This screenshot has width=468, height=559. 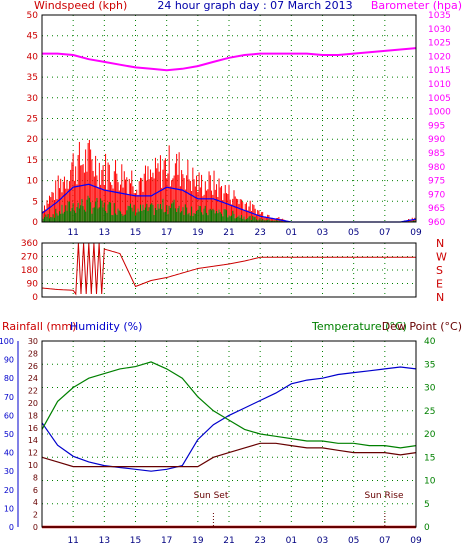 What do you see at coordinates (439, 99) in the screenshot?
I see `barometer-y-tick-label: 1005` at bounding box center [439, 99].